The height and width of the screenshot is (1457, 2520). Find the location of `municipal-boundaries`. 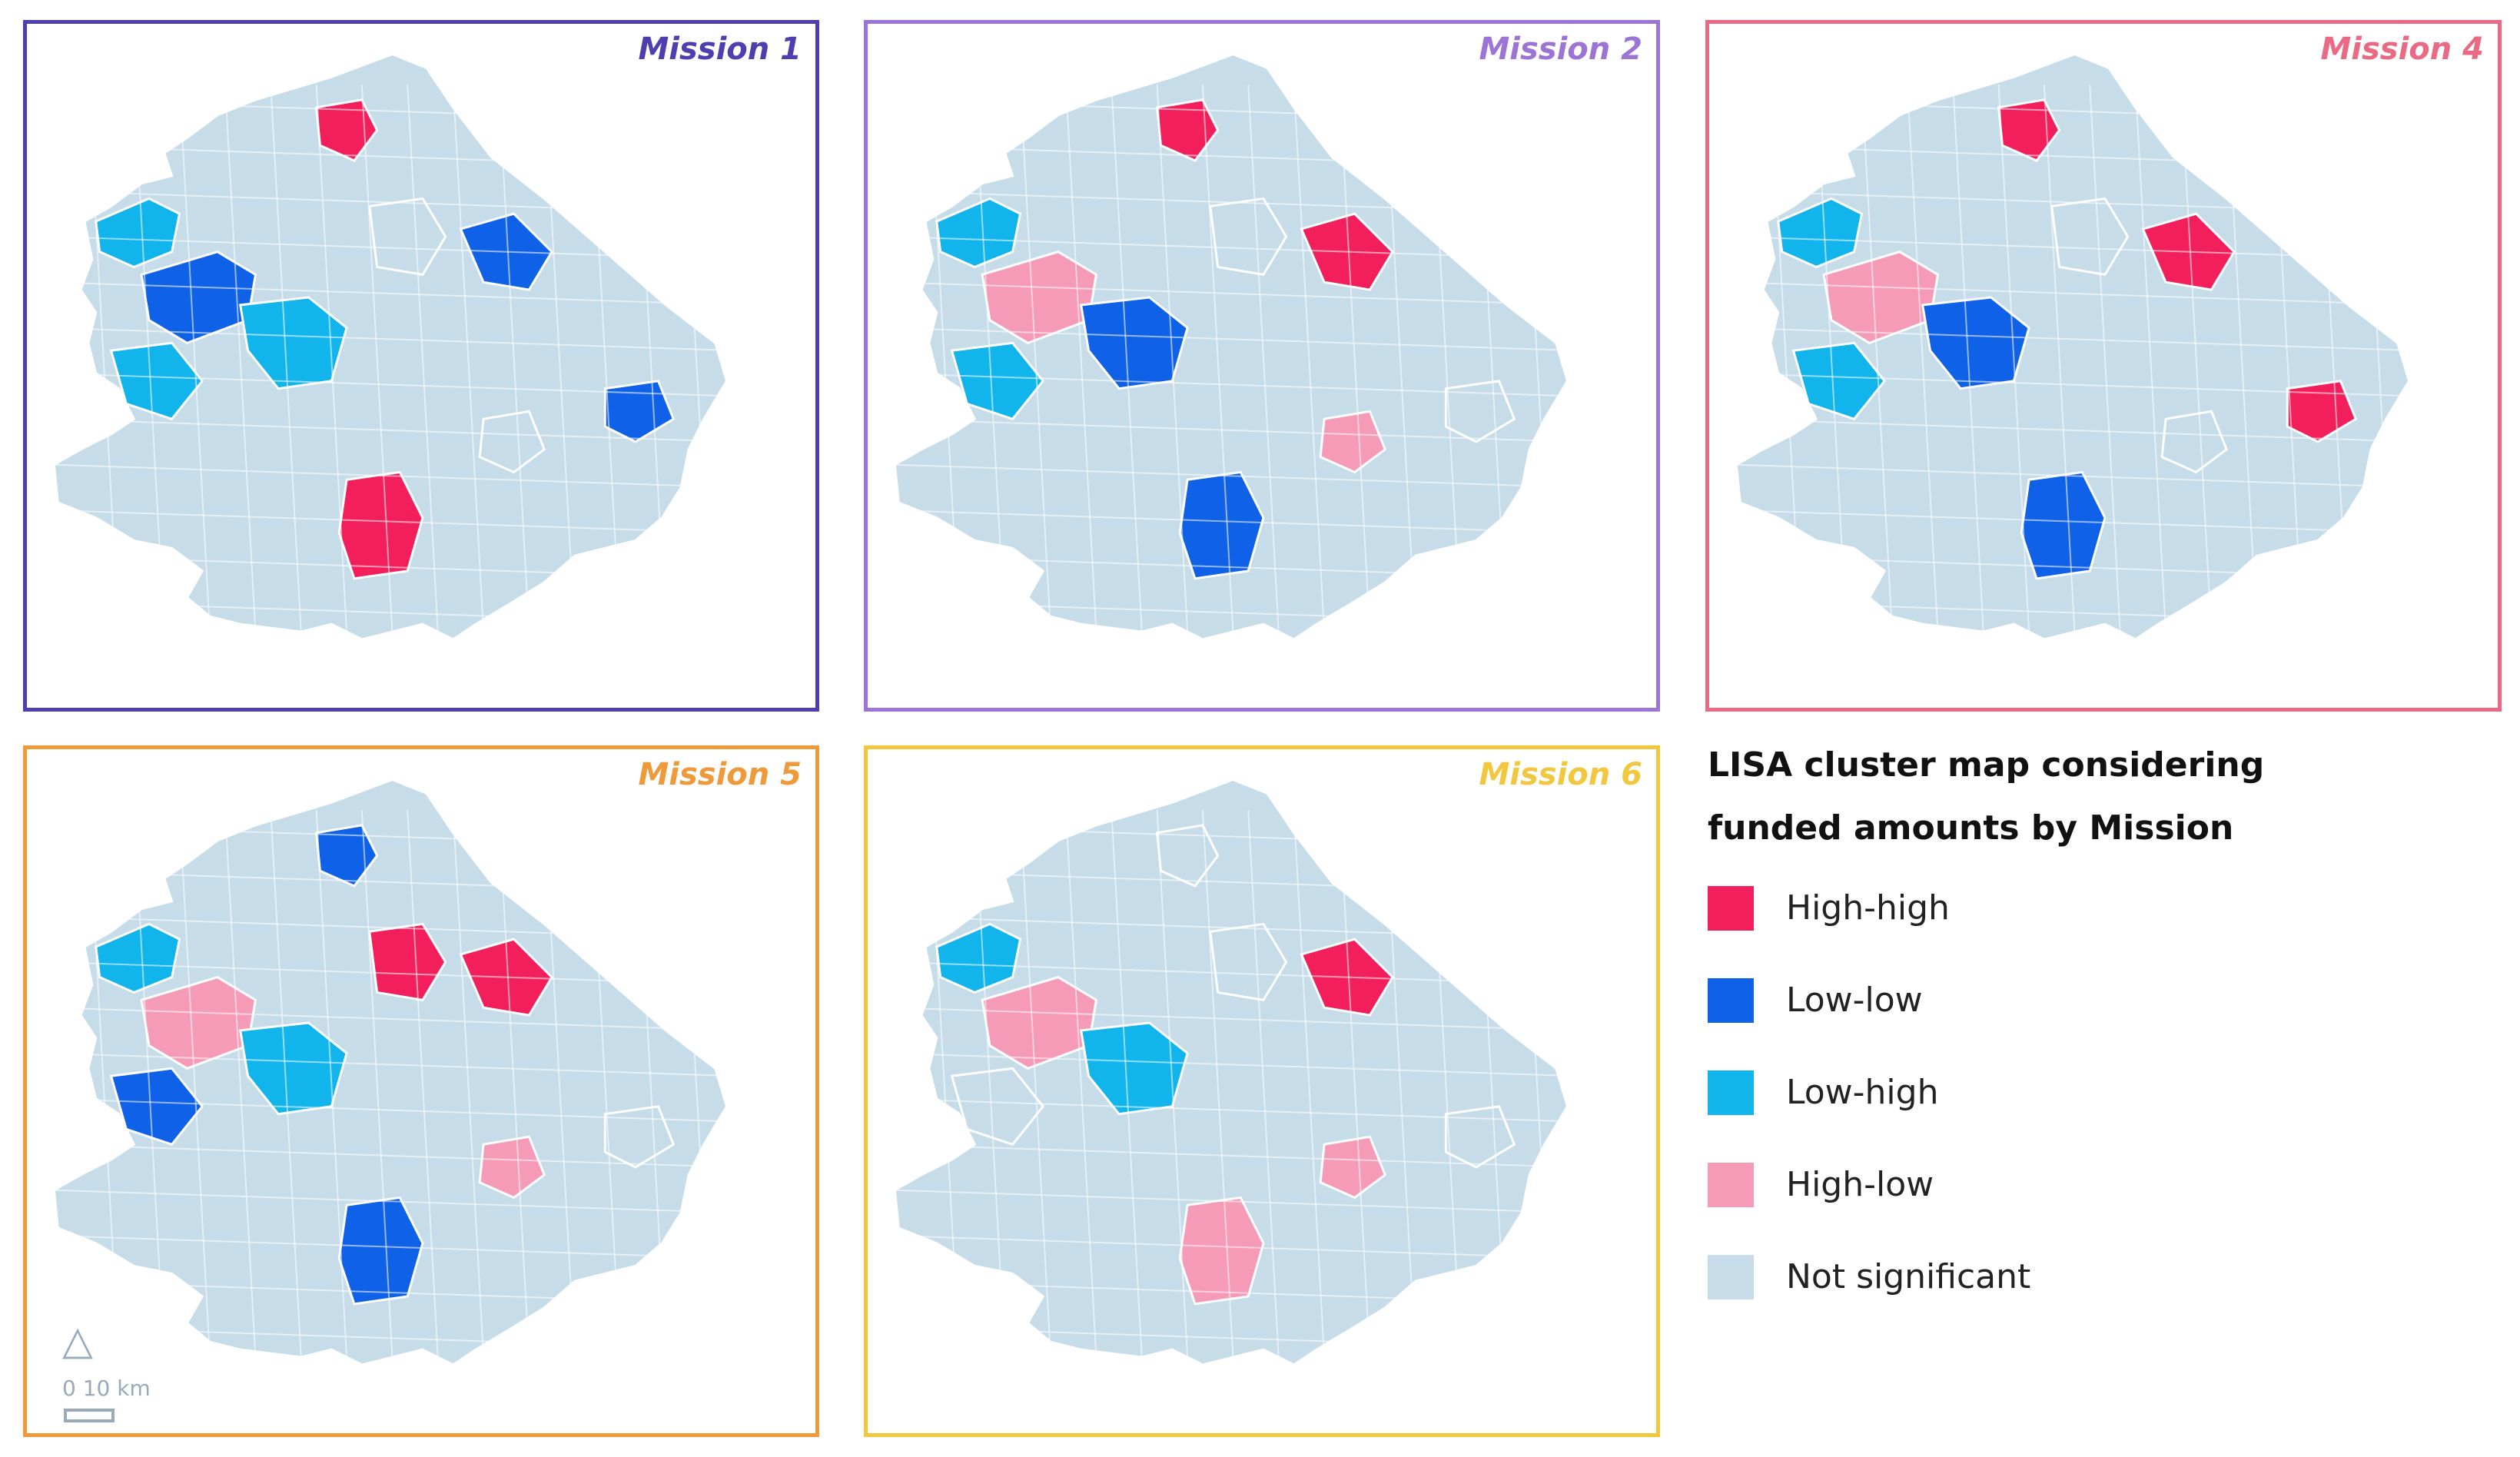

municipal-boundaries is located at coordinates (1232, 1084).